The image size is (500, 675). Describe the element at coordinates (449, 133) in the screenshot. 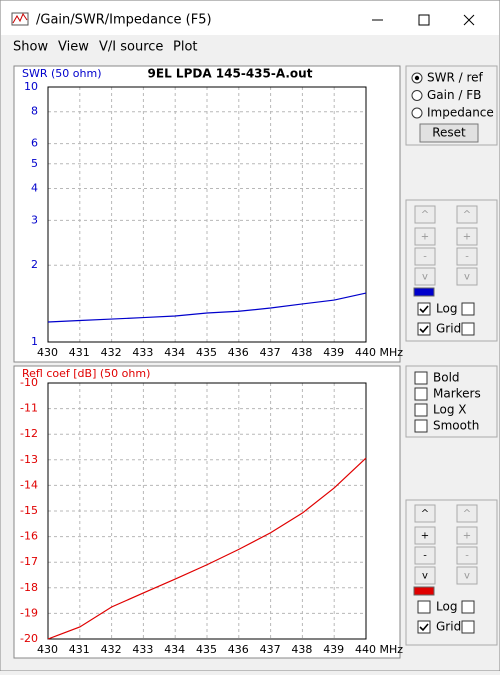

I see `reset-button` at that location.